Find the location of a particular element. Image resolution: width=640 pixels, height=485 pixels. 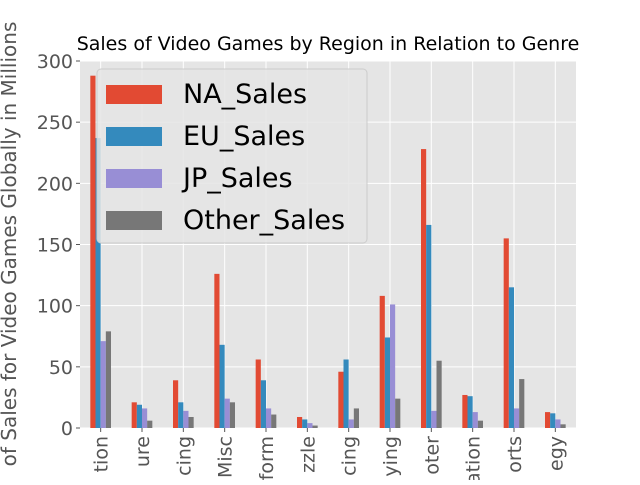

x-tick-label: egy is located at coordinates (556, 453).